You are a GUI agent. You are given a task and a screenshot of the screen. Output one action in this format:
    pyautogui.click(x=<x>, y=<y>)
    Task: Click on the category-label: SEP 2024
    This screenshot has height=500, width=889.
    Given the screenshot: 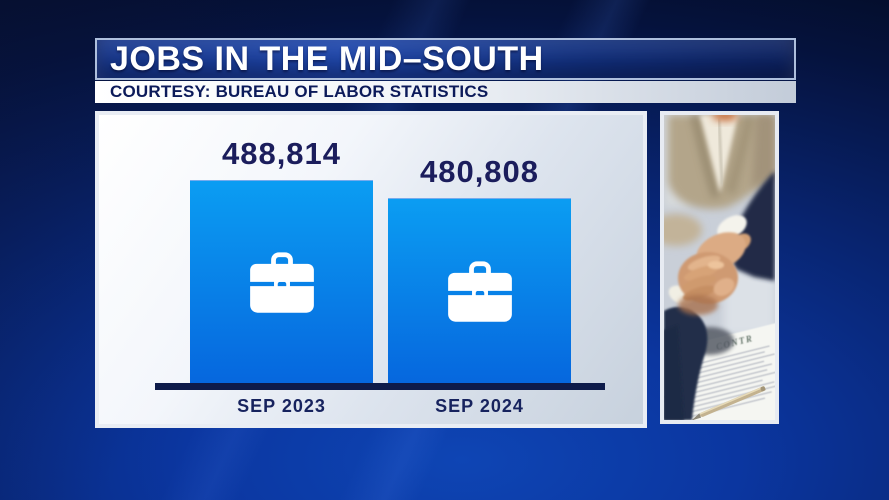 What is the action you would take?
    pyautogui.click(x=479, y=406)
    